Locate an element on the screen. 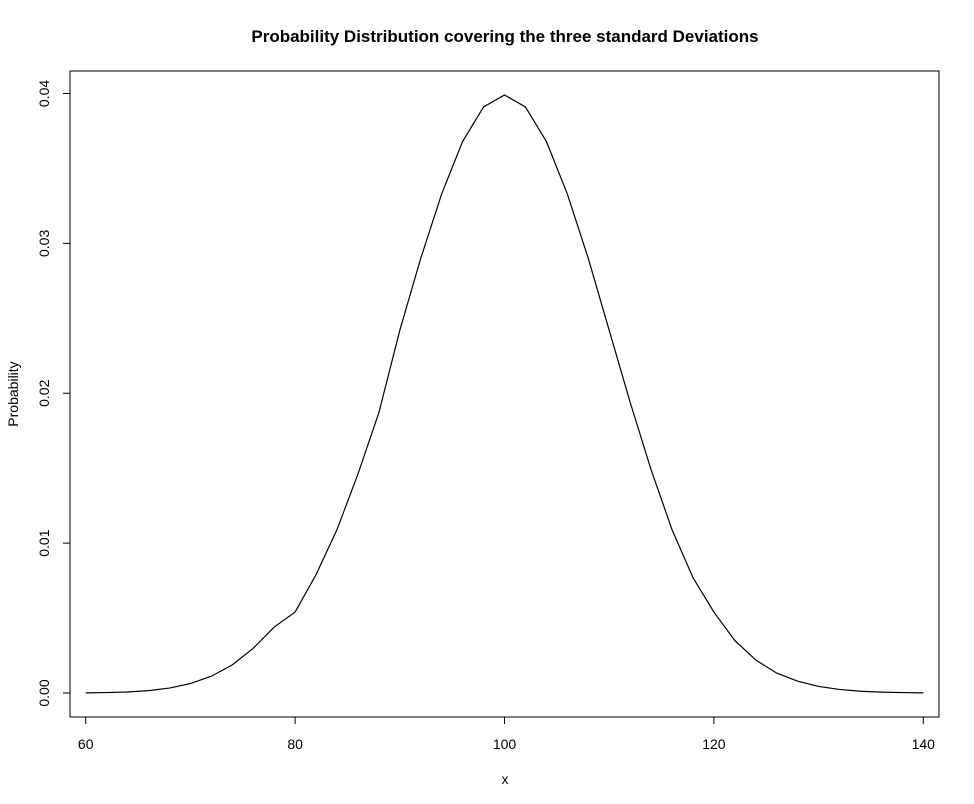 The width and height of the screenshot is (974, 804). y-axis: 0.00 0.01 0.02 0.03 0.04 is located at coordinates (53, 393).